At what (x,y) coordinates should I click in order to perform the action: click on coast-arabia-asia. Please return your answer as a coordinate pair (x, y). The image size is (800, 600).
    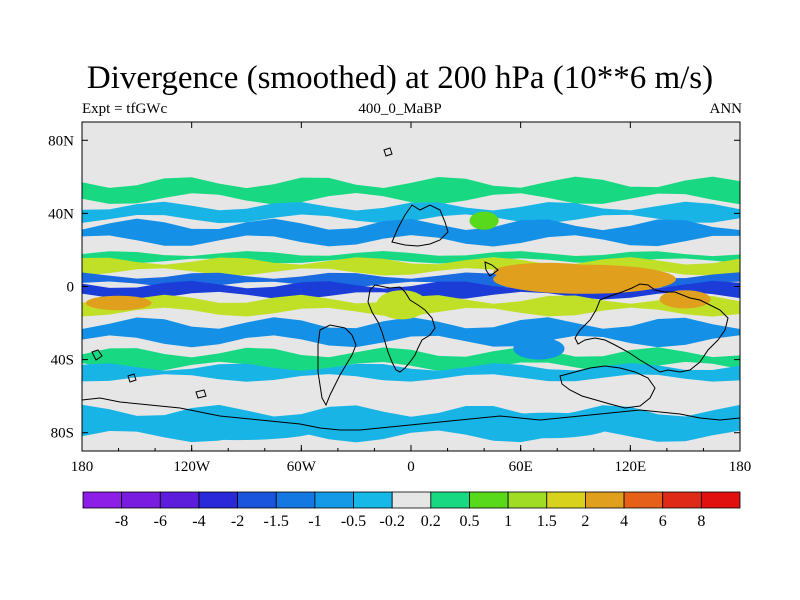
    Looking at the image, I should click on (491, 269).